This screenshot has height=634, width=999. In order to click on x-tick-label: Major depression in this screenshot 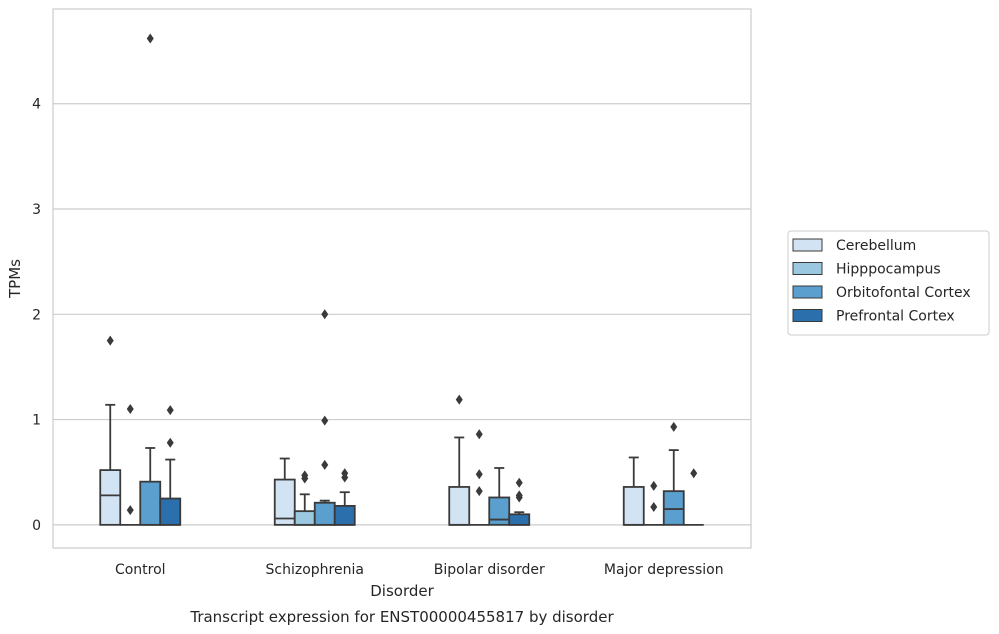, I will do `click(664, 570)`.